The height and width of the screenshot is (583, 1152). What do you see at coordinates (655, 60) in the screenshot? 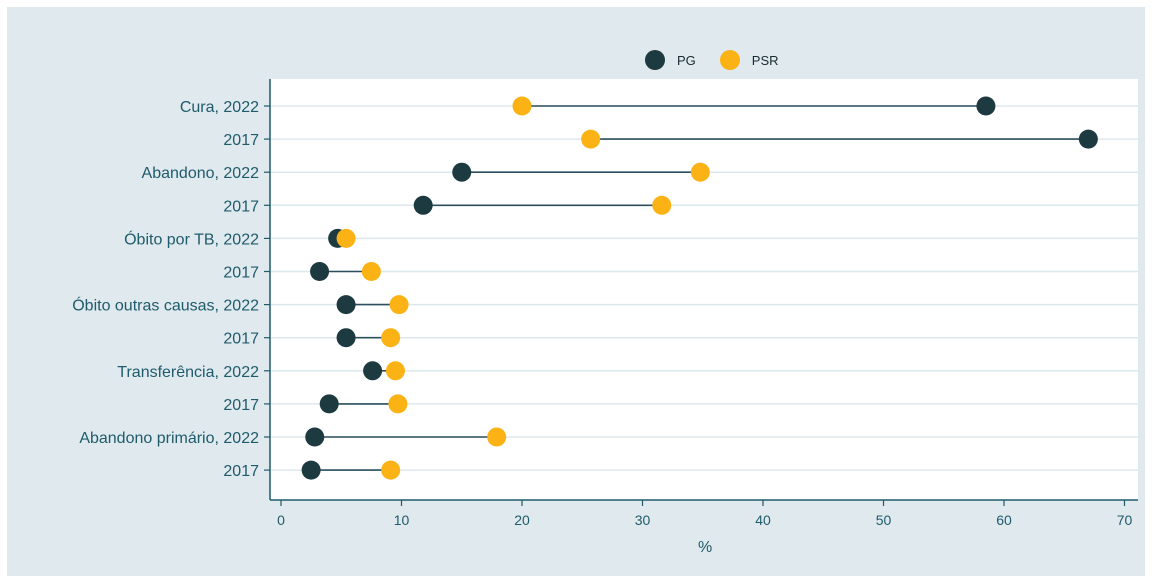
I see `legend-marker-pg` at bounding box center [655, 60].